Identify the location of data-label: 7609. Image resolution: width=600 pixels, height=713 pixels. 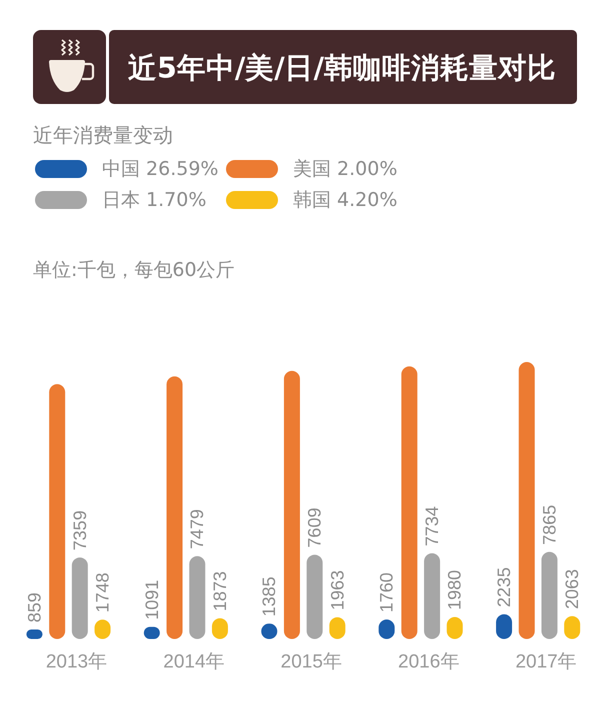
(314, 528).